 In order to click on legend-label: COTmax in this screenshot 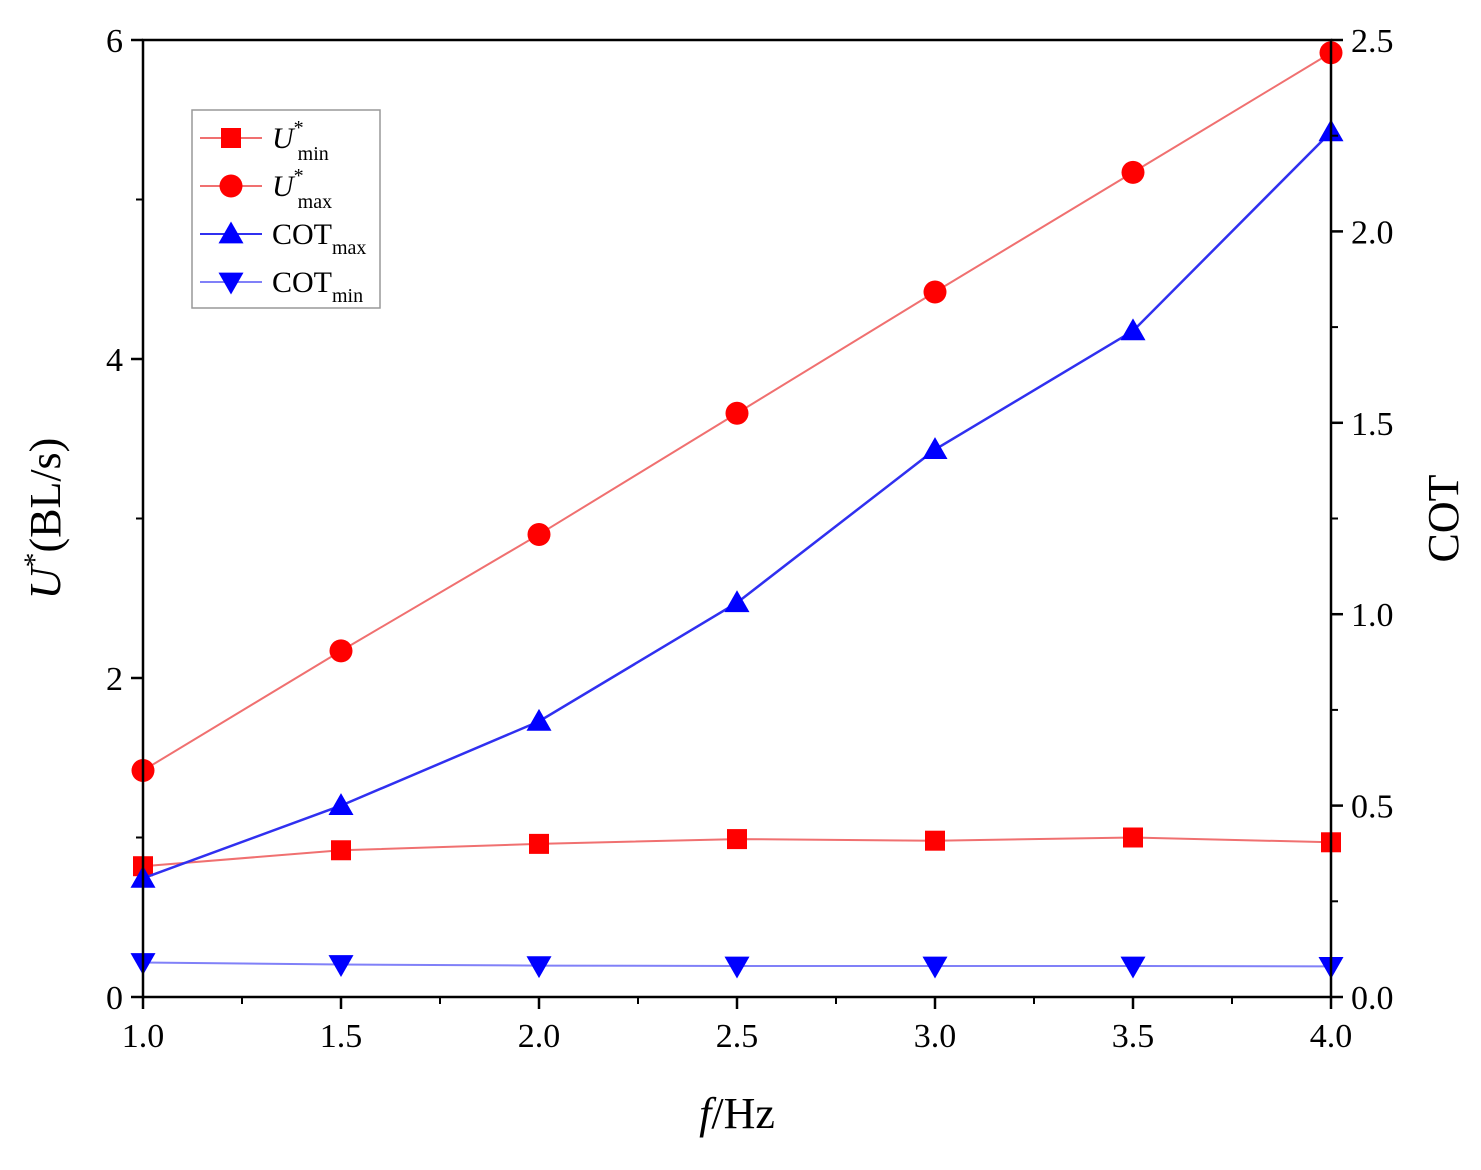, I will do `click(319, 238)`.